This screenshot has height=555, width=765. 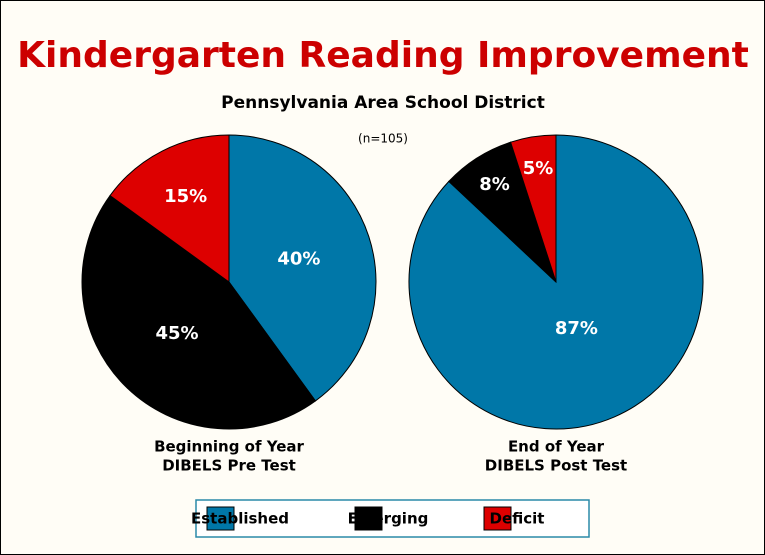 What do you see at coordinates (576, 328) in the screenshot?
I see `slice-label: 87%` at bounding box center [576, 328].